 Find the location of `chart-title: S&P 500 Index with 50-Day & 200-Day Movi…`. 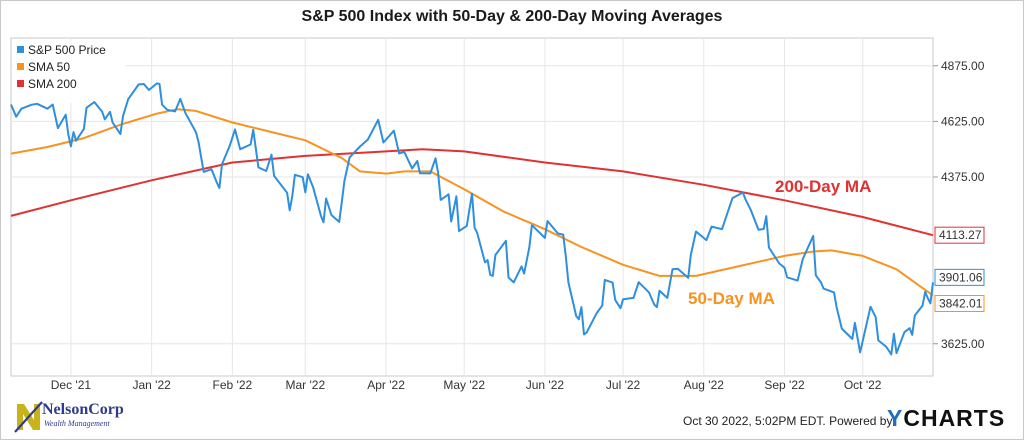

chart-title: S&P 500 Index with 50-Day & 200-Day Movi… is located at coordinates (512, 16).